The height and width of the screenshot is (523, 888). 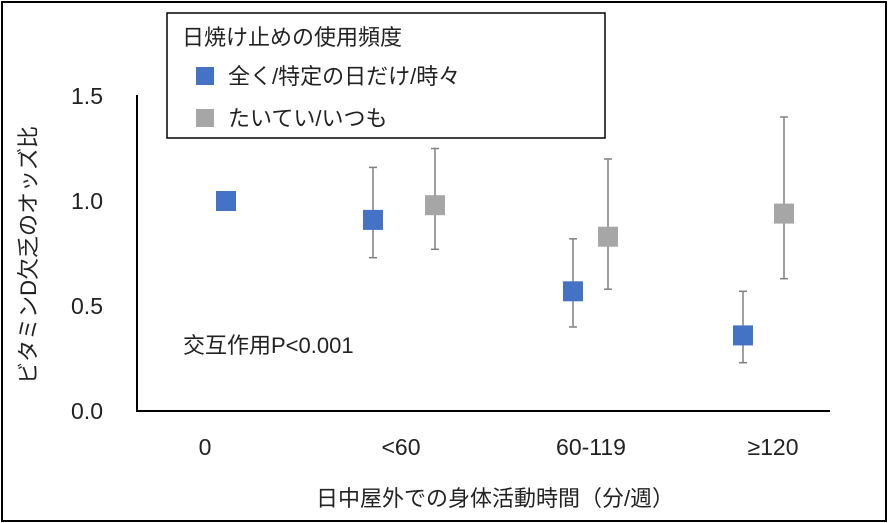 I want to click on legend-box, so click(x=386, y=75).